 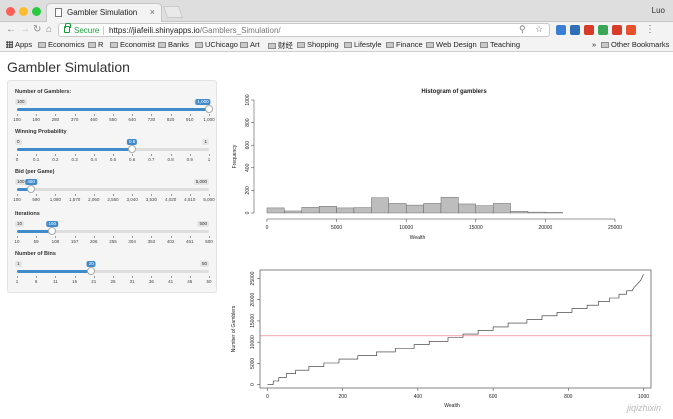 What do you see at coordinates (173, 12) in the screenshot?
I see `new-tab-button` at bounding box center [173, 12].